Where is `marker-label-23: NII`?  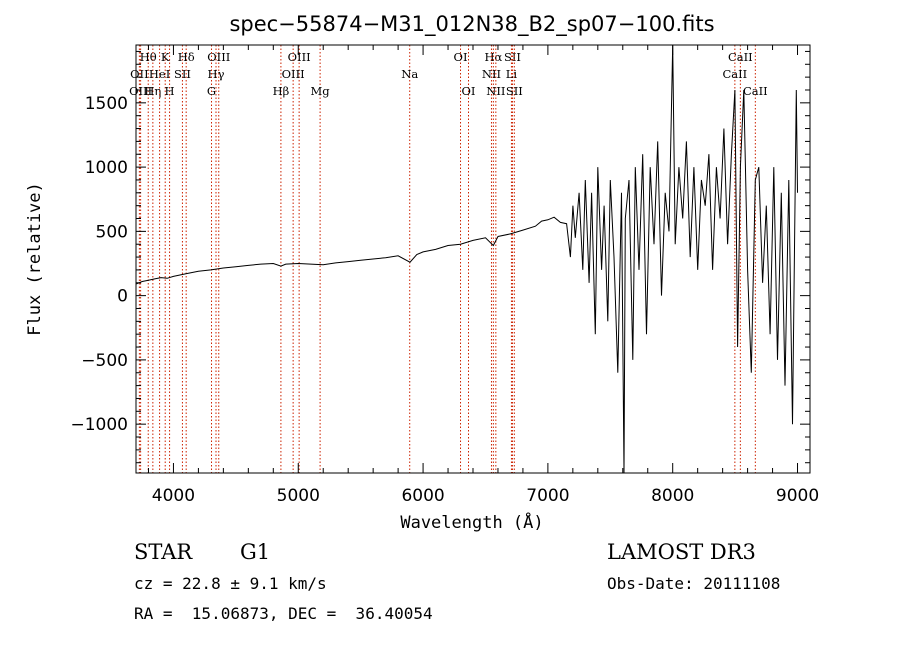 marker-label-23: NII is located at coordinates (495, 91).